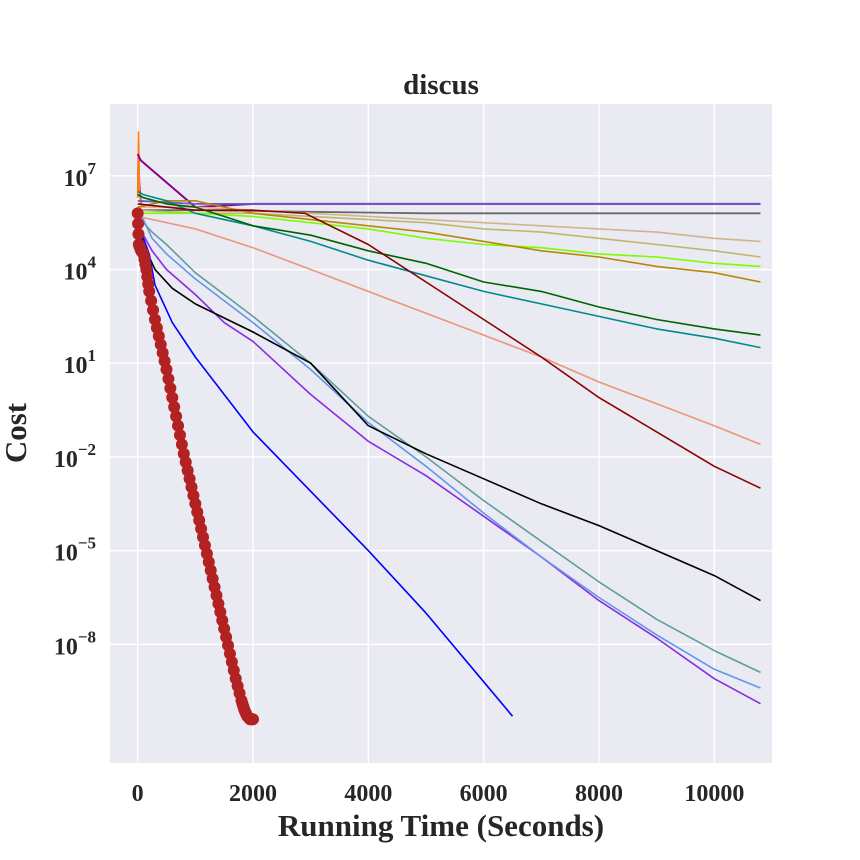  I want to click on x-tick-label: 8000, so click(599, 794).